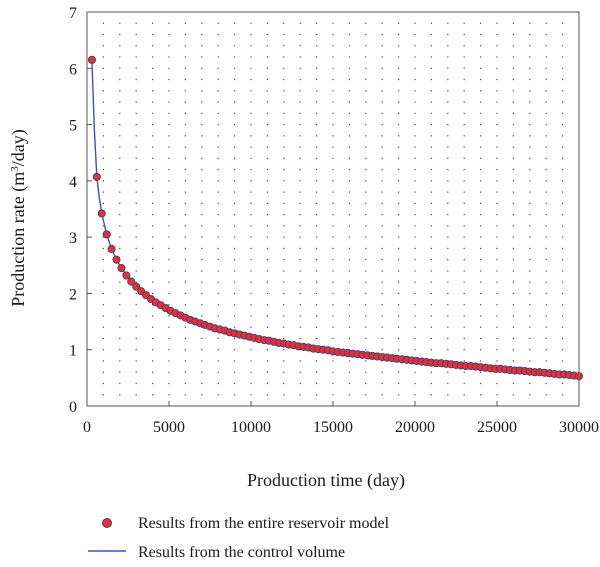  Describe the element at coordinates (264, 523) in the screenshot. I see `legend-label-markers: Results from the entire reservoir model` at that location.